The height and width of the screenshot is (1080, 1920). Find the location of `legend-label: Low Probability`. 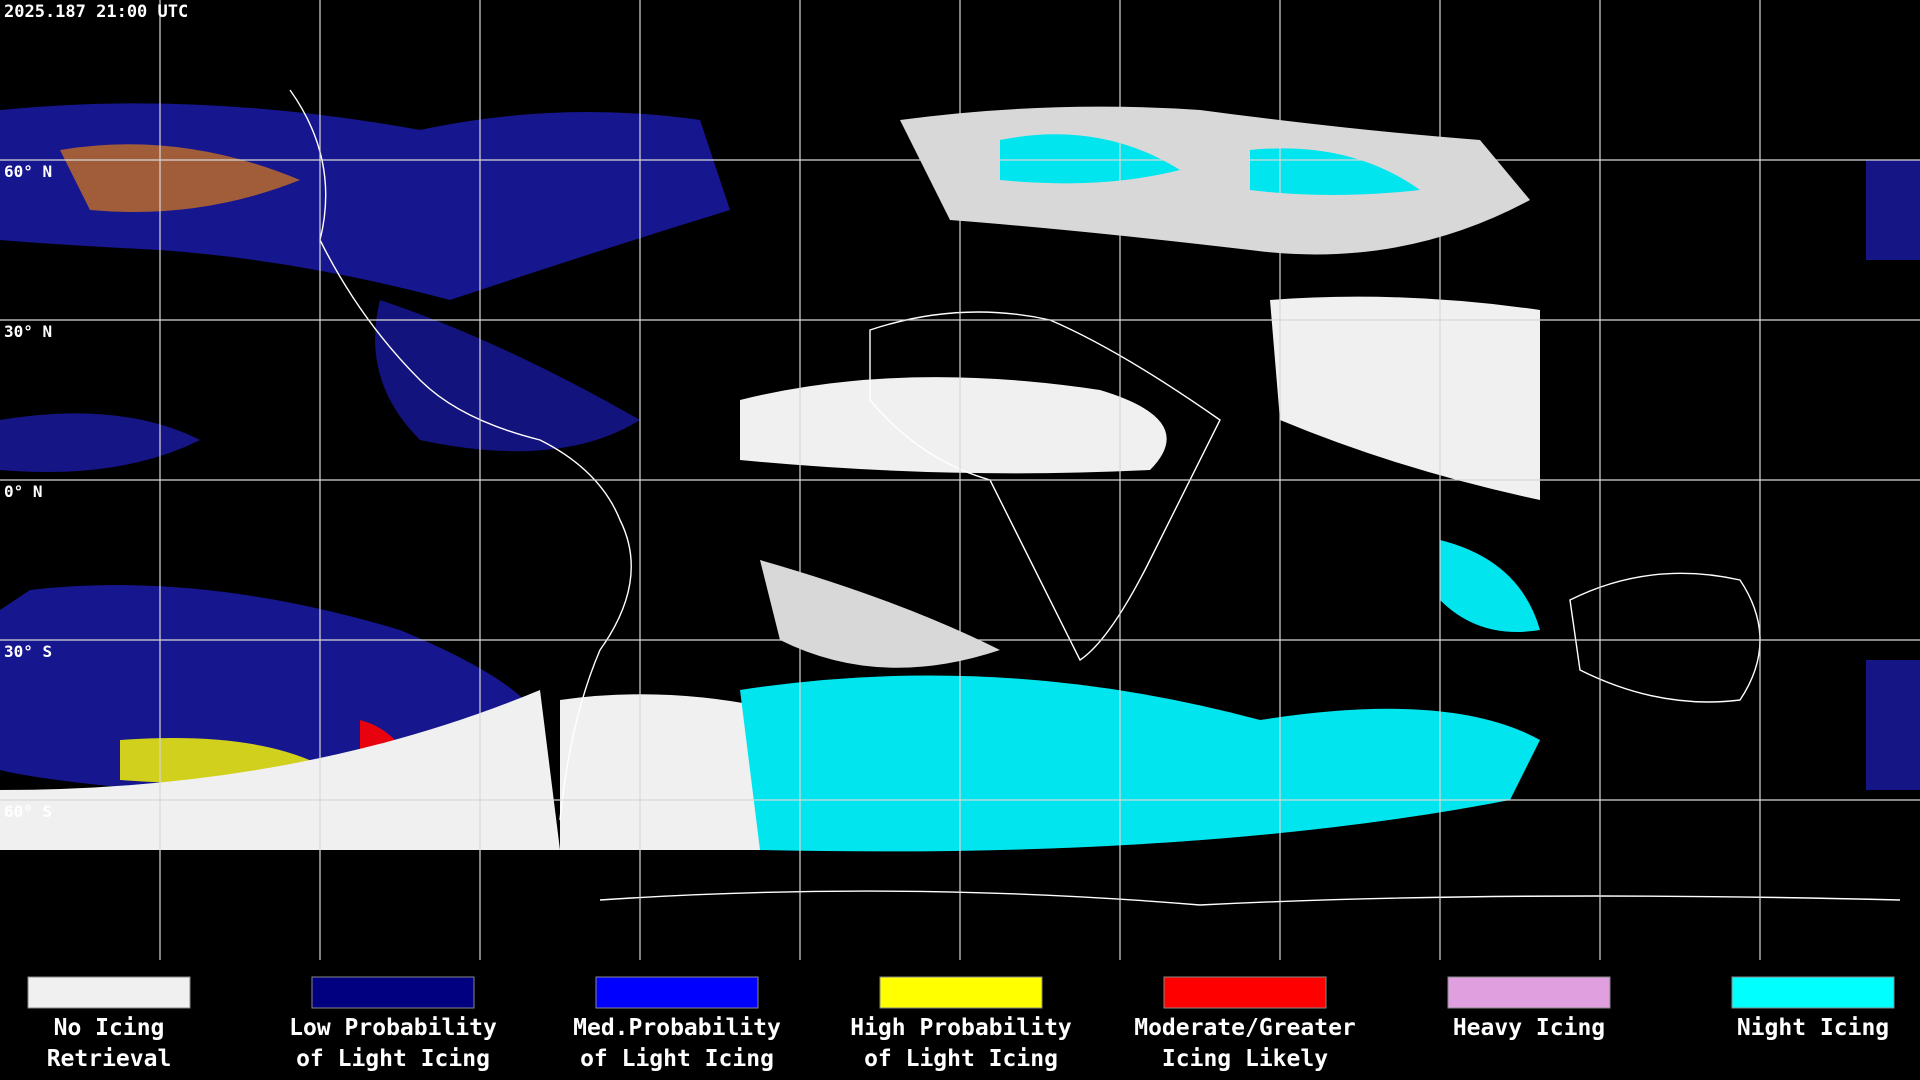

legend-label: Low Probability is located at coordinates (393, 1028).